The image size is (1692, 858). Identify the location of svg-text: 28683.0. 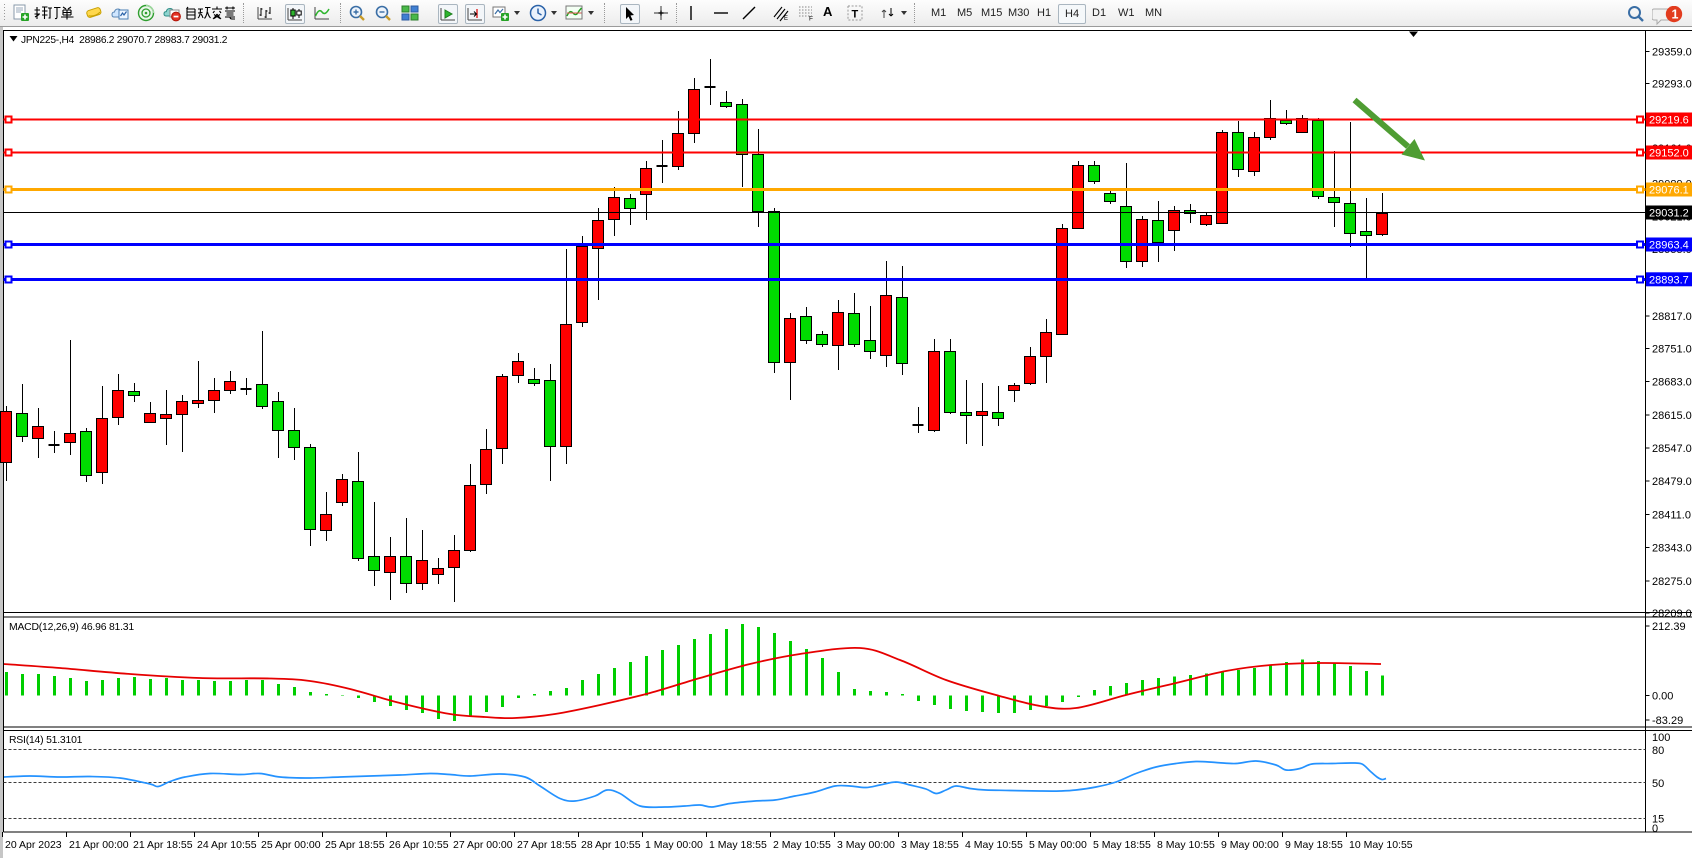
(1672, 383).